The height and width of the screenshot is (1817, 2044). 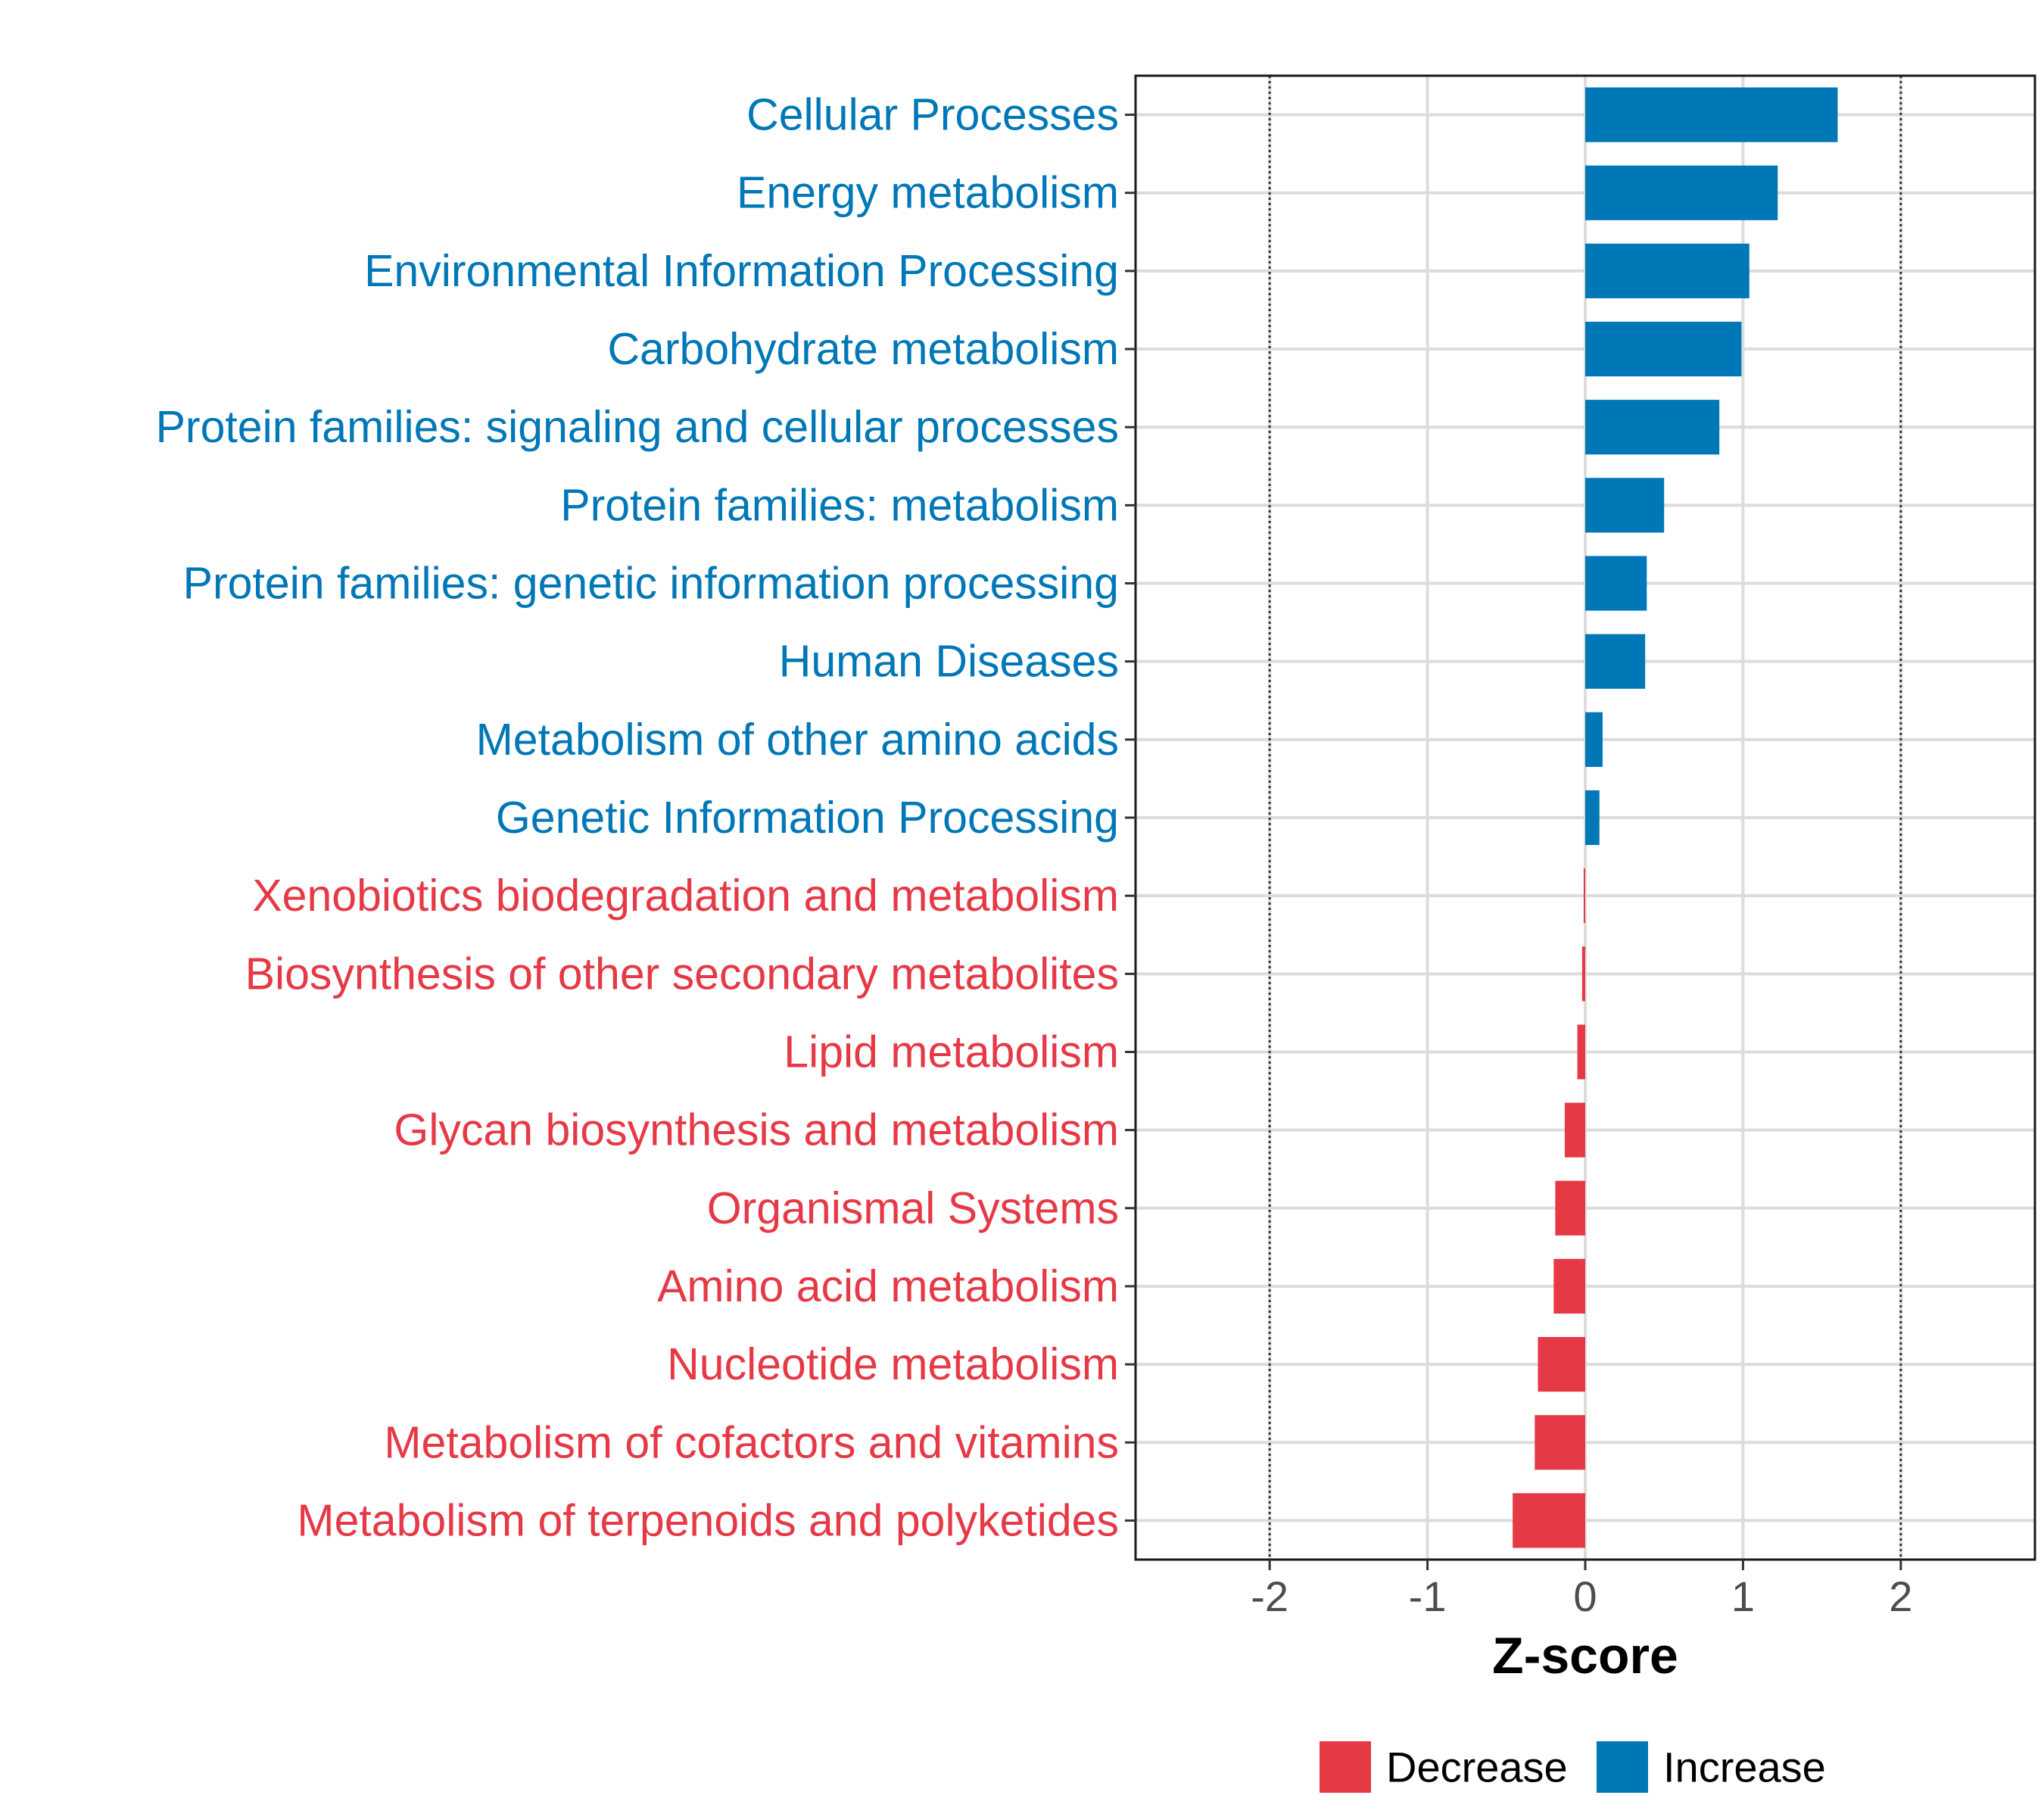 What do you see at coordinates (1743, 1596) in the screenshot?
I see `x-tick-label: 1` at bounding box center [1743, 1596].